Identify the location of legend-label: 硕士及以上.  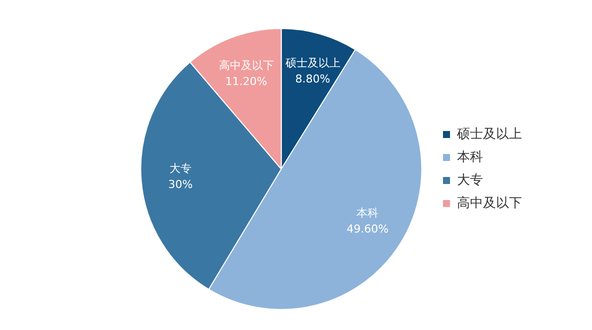
(489, 134).